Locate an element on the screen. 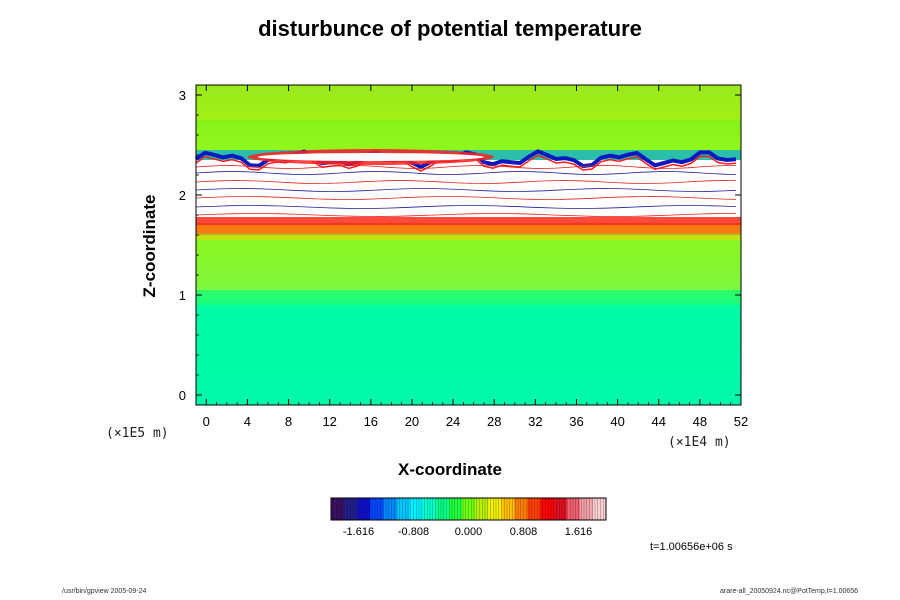  colorbar-tick-label: -0.808 is located at coordinates (413, 532).